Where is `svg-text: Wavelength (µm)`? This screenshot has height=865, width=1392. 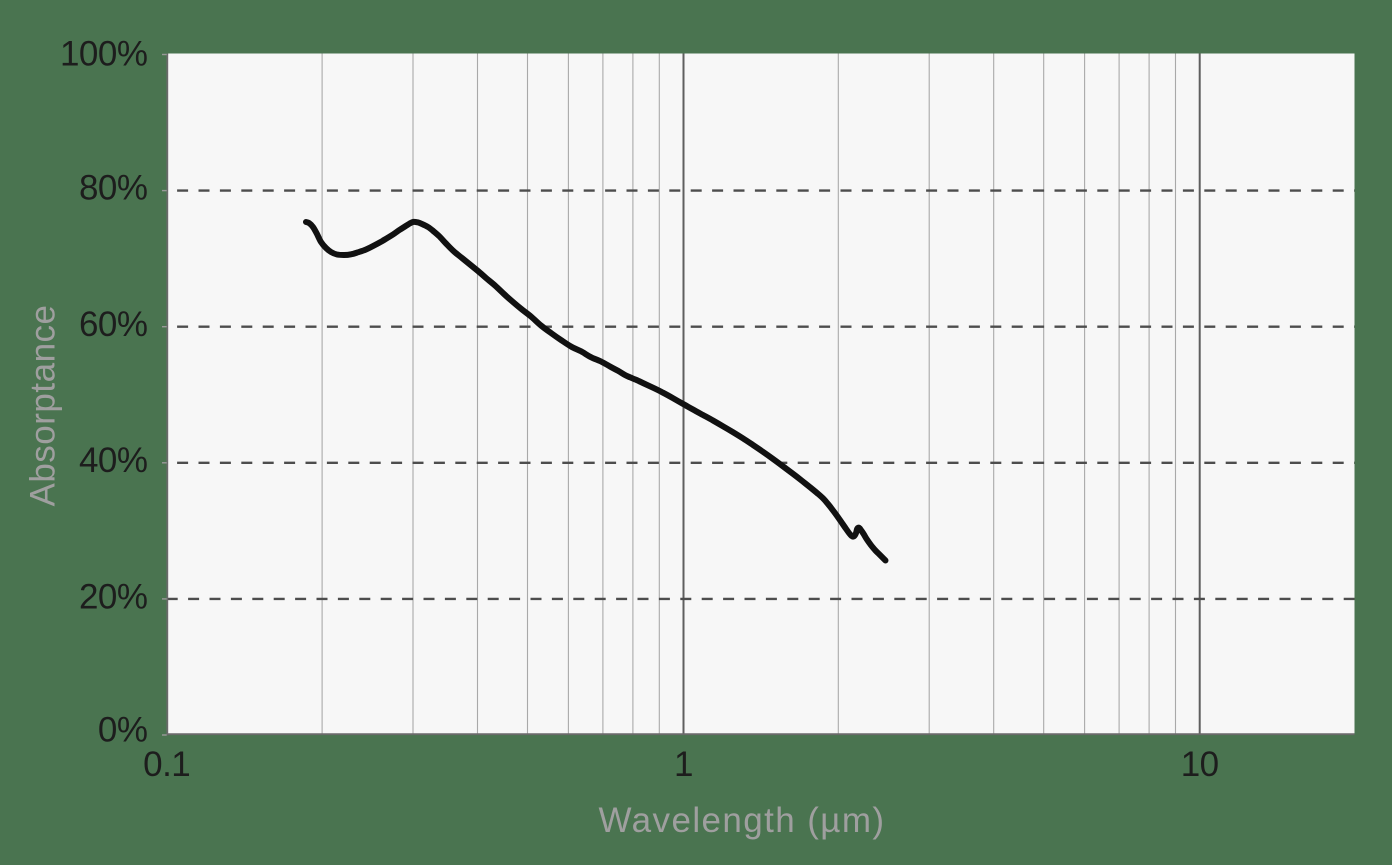 svg-text: Wavelength (µm) is located at coordinates (742, 820).